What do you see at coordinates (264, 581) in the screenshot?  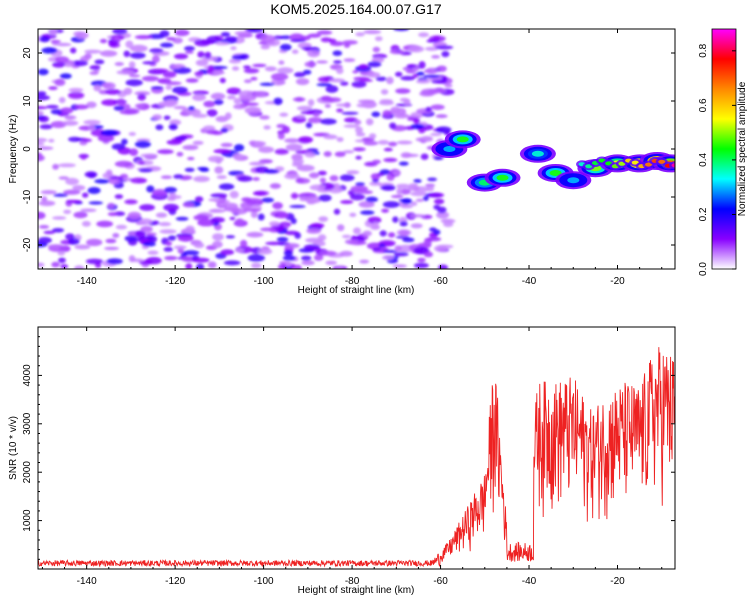 I see `snr-x-tick-label: -100` at bounding box center [264, 581].